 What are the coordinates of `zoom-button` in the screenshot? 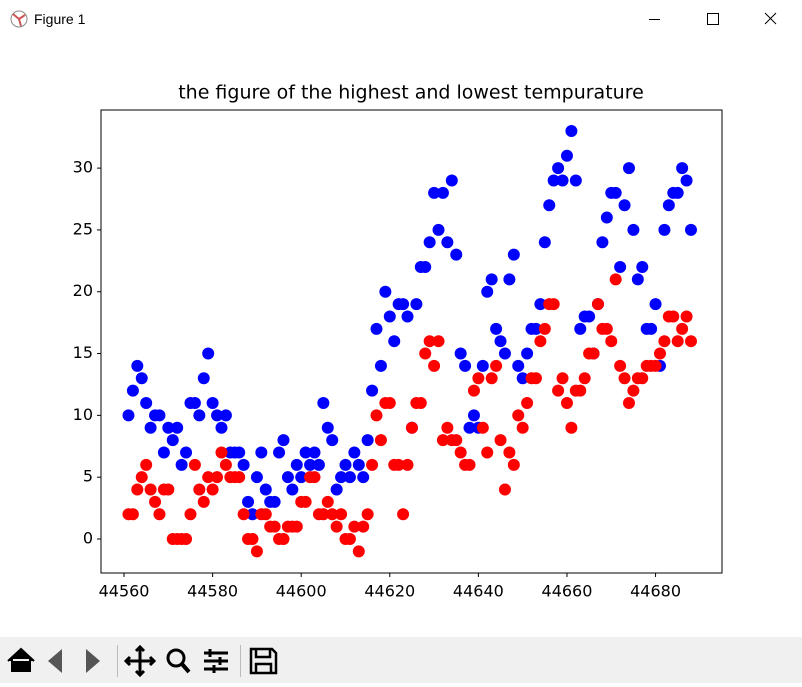 It's located at (178, 661).